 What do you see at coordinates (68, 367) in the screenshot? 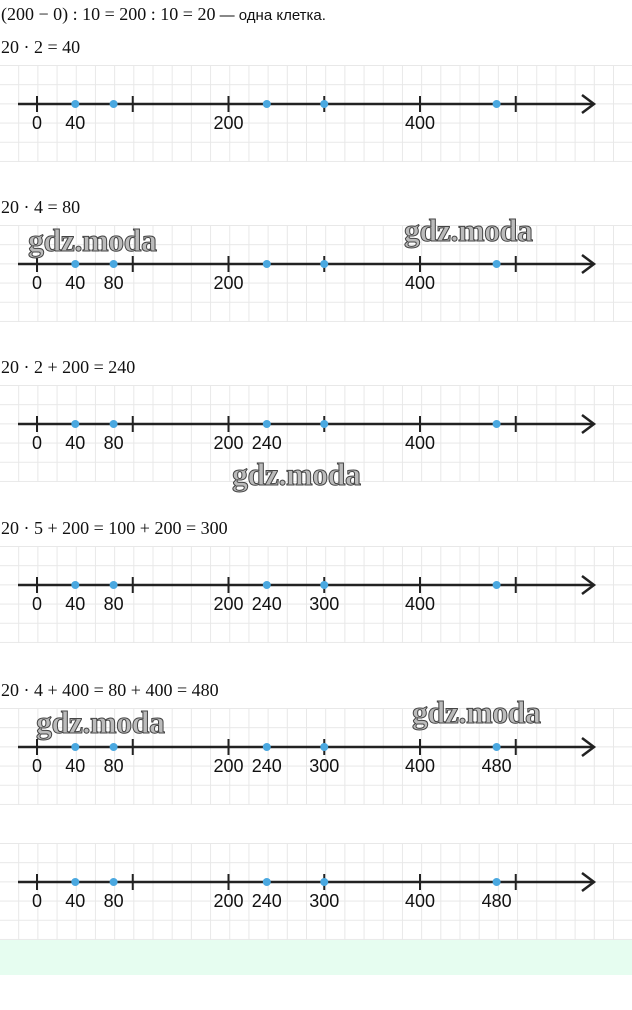
I see `formula: 20 · 2 + 200 = 240` at bounding box center [68, 367].